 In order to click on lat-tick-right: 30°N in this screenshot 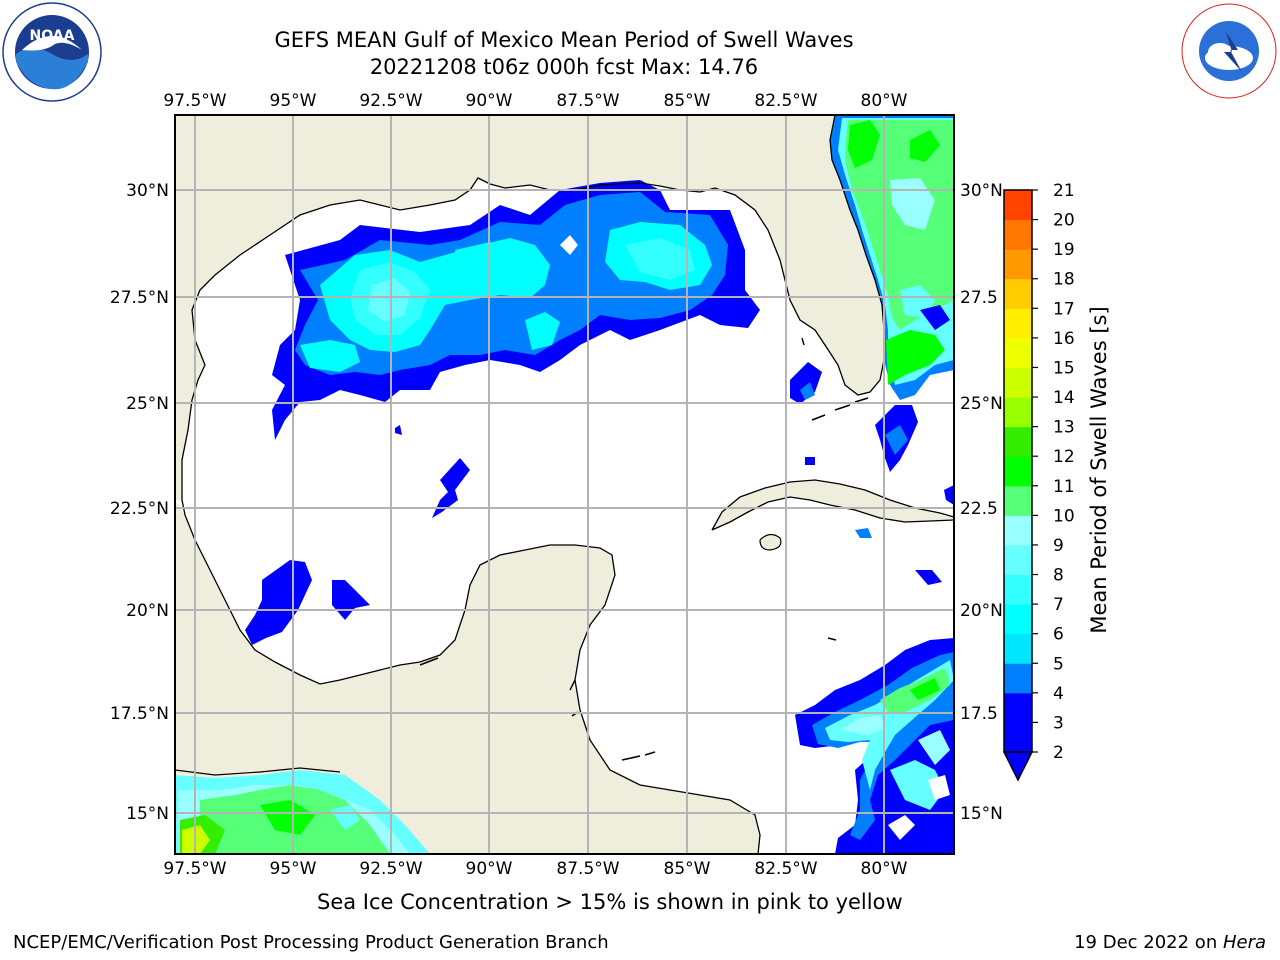, I will do `click(981, 191)`.